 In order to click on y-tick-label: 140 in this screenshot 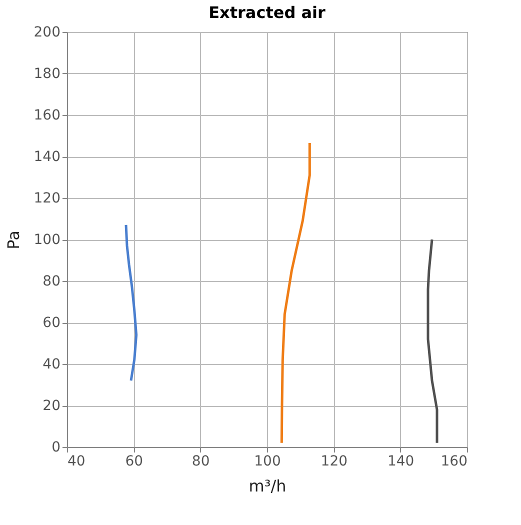, I will do `click(47, 157)`.